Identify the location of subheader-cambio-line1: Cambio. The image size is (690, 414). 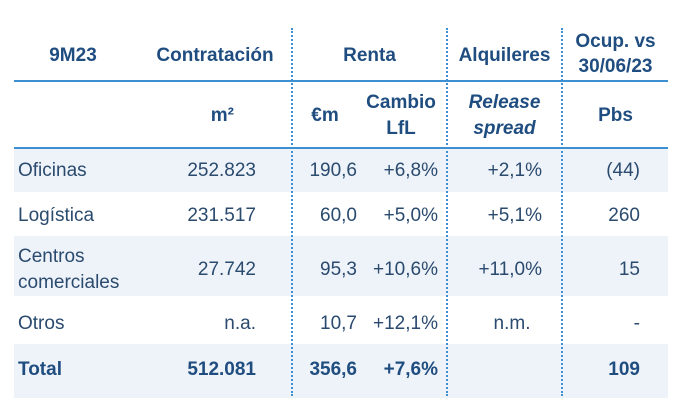
(401, 102).